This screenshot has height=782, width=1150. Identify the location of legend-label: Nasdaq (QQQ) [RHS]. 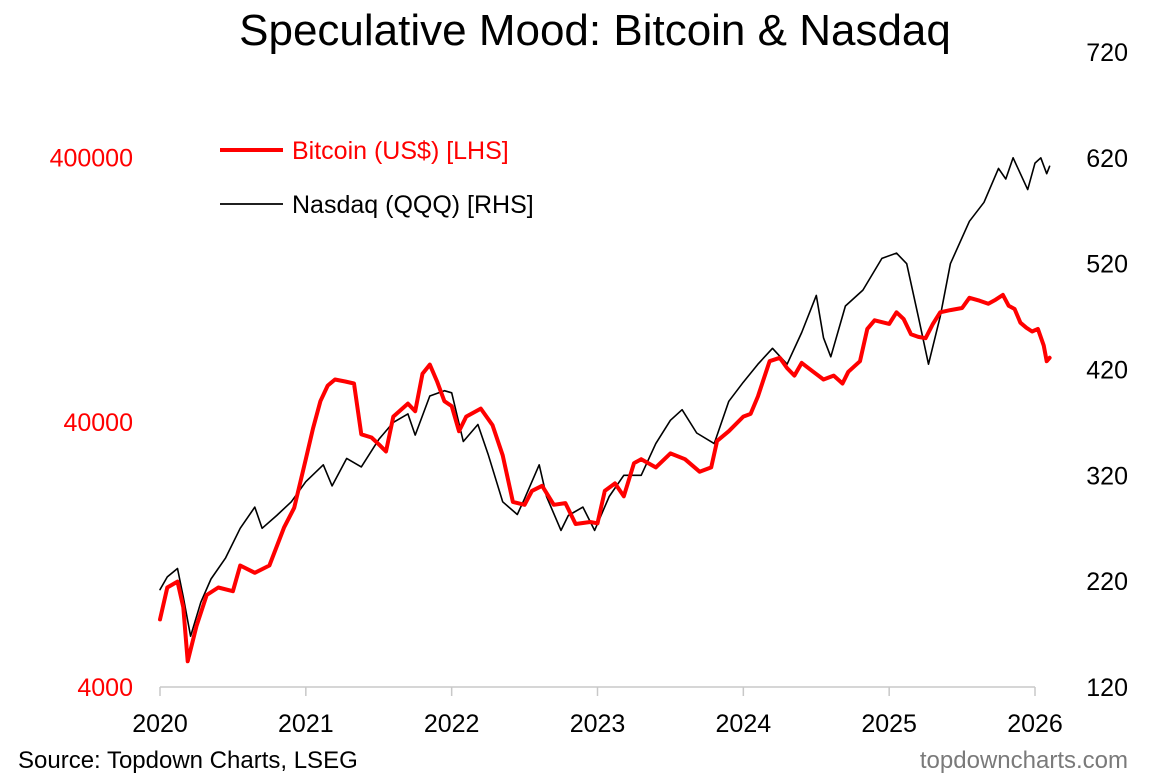
(413, 205).